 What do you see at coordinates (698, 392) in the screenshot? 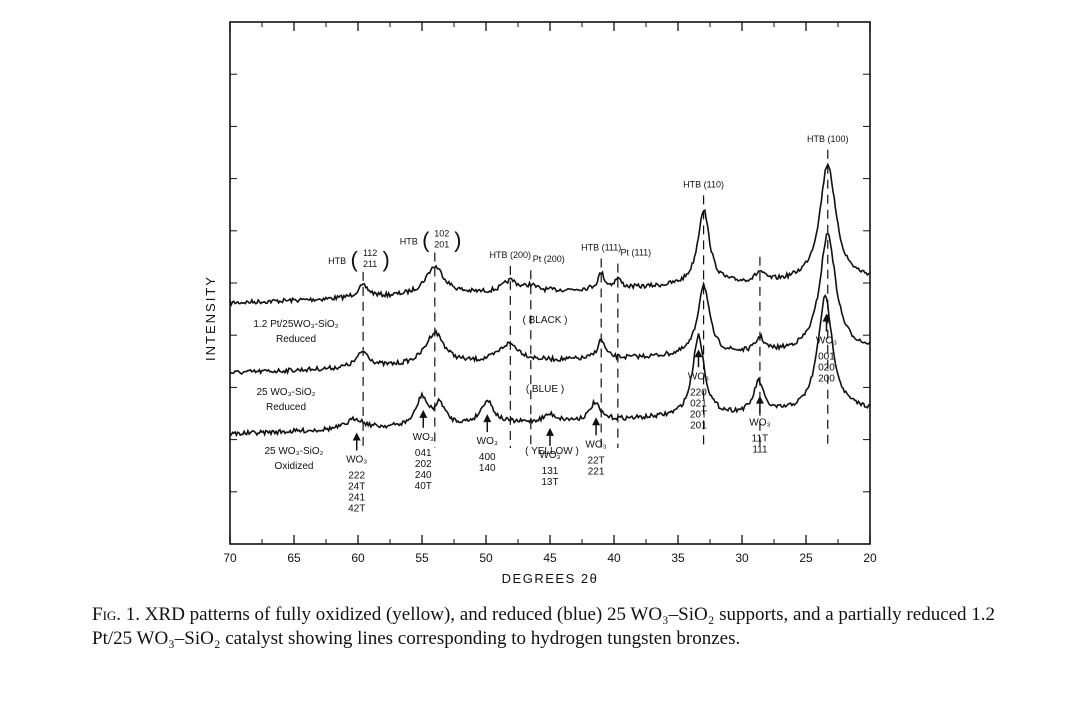
I see `wo3-hkl-label: 220` at bounding box center [698, 392].